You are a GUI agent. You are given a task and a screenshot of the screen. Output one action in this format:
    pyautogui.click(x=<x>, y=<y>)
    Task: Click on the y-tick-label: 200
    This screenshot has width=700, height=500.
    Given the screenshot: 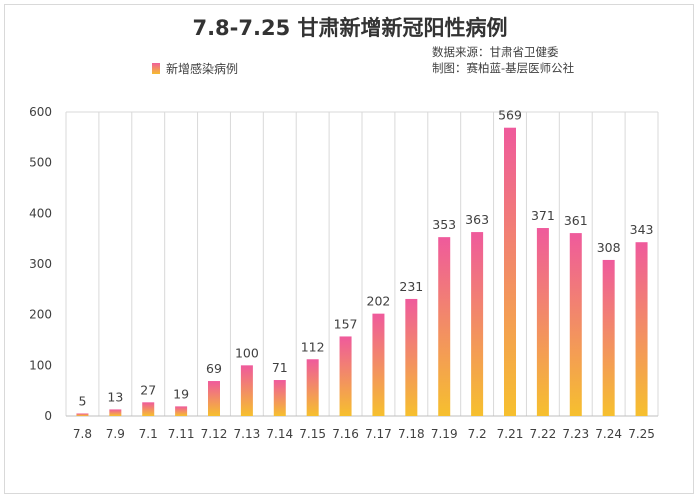 What is the action you would take?
    pyautogui.click(x=40, y=315)
    